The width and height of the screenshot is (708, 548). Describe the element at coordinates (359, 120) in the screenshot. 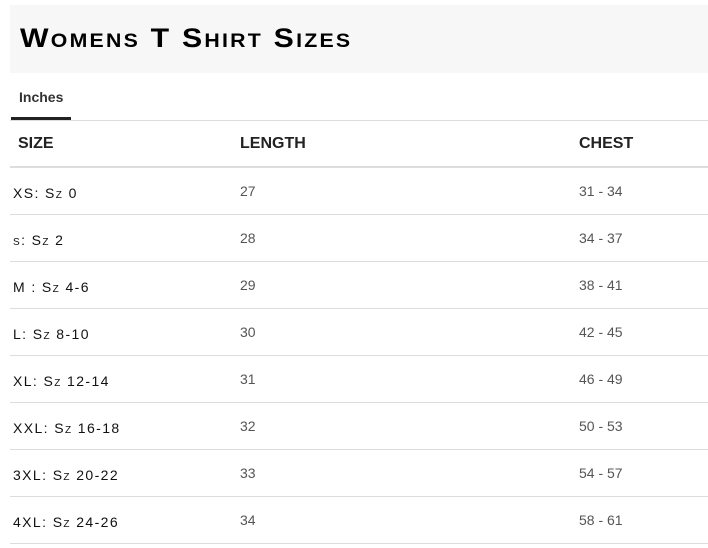

I see `divider` at that location.